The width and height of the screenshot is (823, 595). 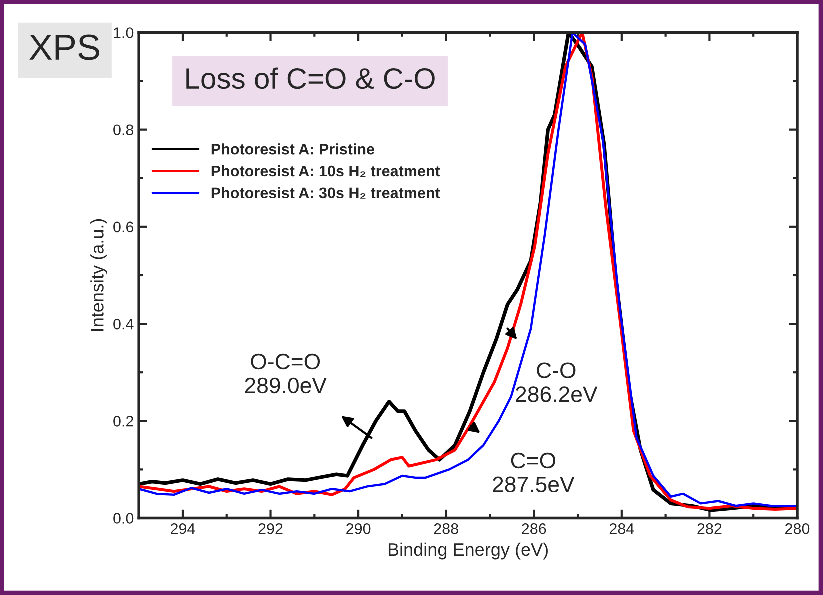 What do you see at coordinates (293, 149) in the screenshot?
I see `legend-label: Photoresist A: Pristine` at bounding box center [293, 149].